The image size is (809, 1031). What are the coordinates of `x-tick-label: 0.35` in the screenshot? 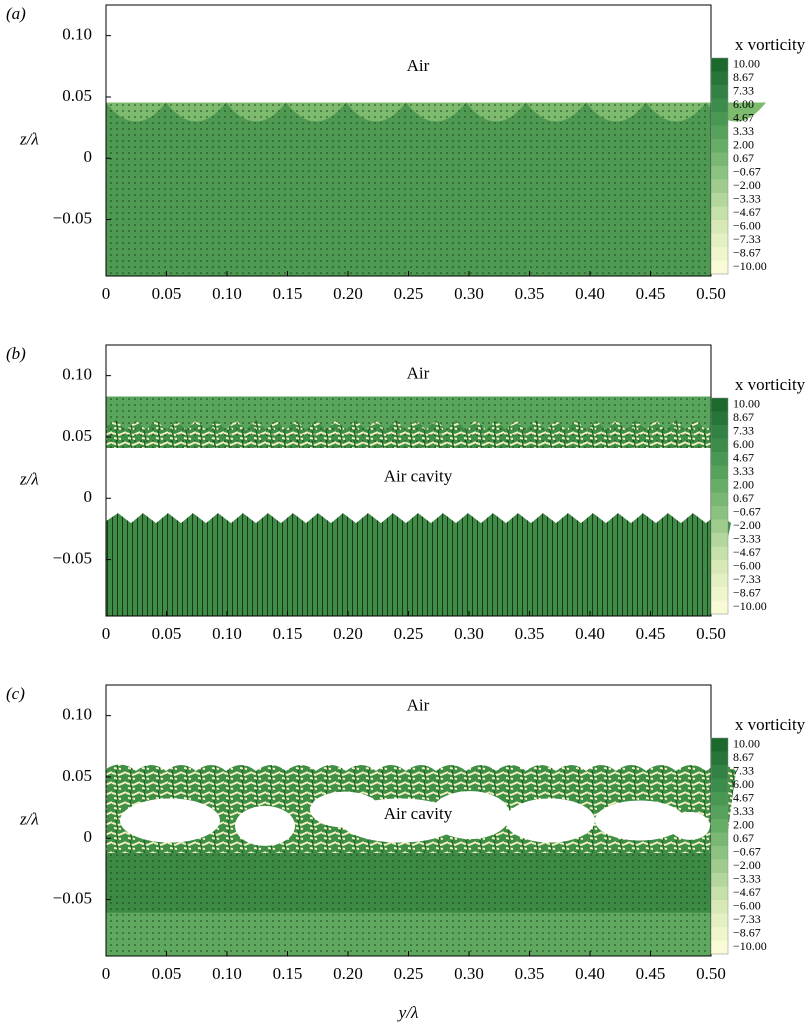 It's located at (530, 293).